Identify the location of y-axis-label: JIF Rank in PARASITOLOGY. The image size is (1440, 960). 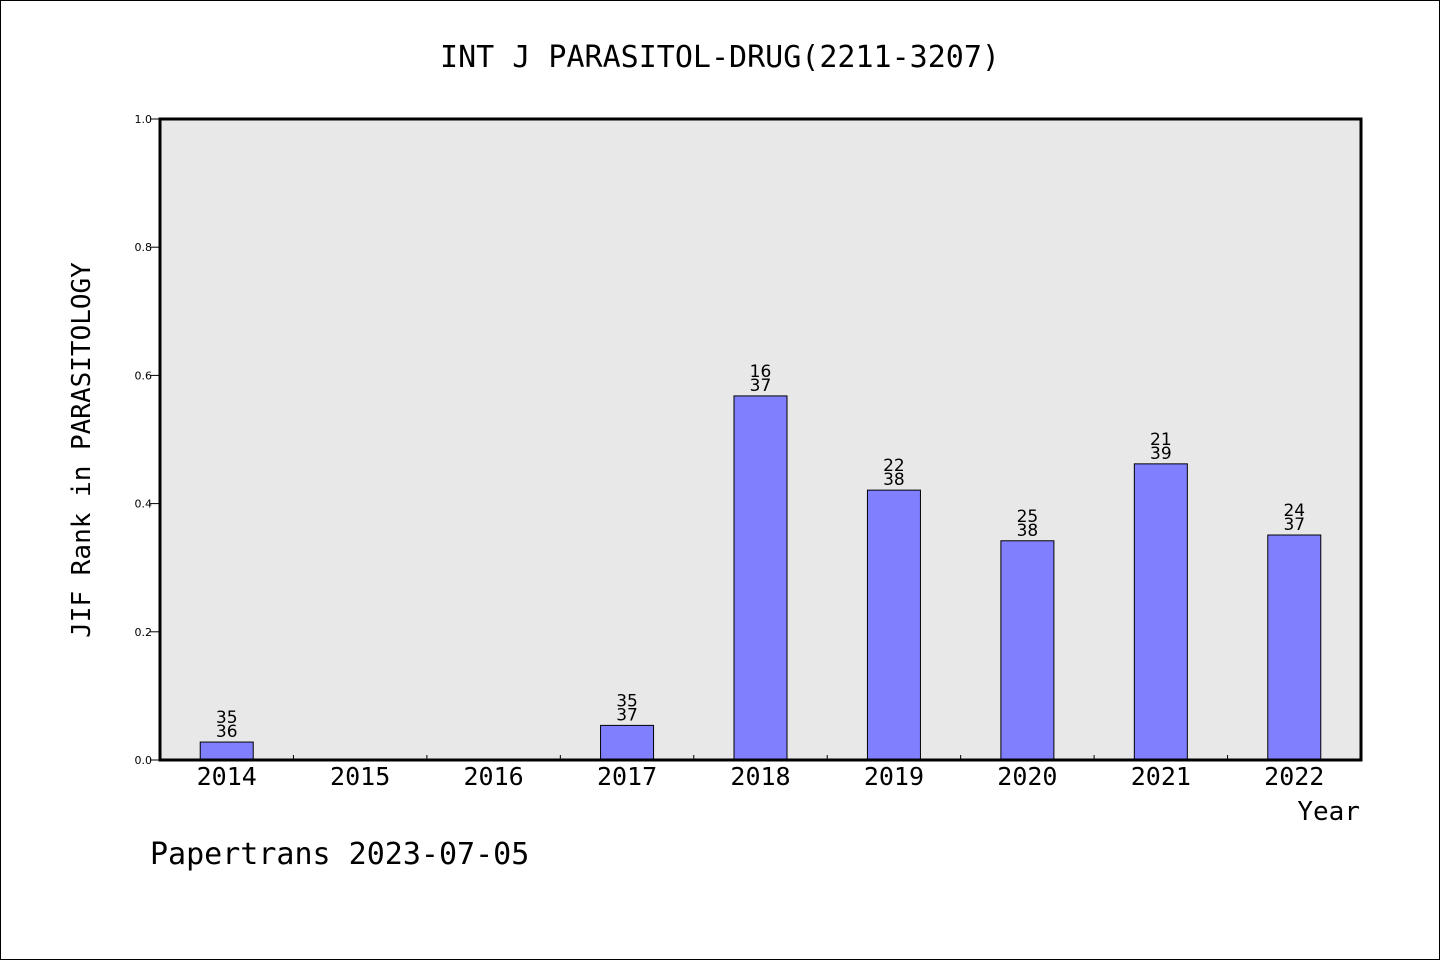
(82, 450).